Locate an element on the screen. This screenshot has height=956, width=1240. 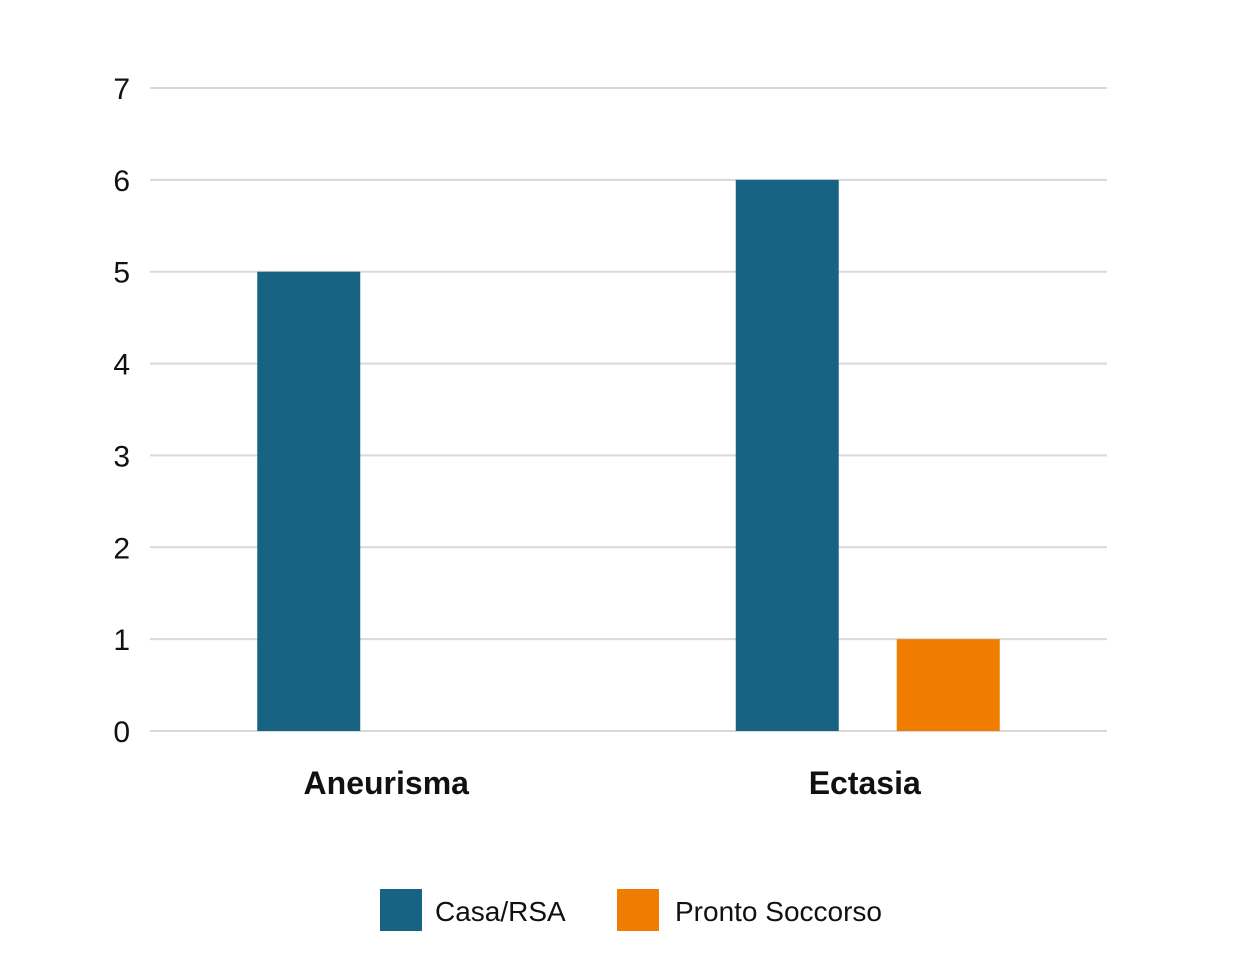
y-tick-label: 7 is located at coordinates (121, 89).